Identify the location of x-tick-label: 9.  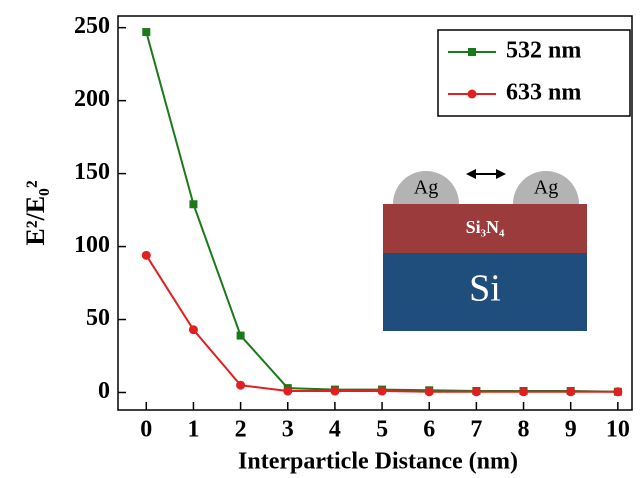
(571, 430).